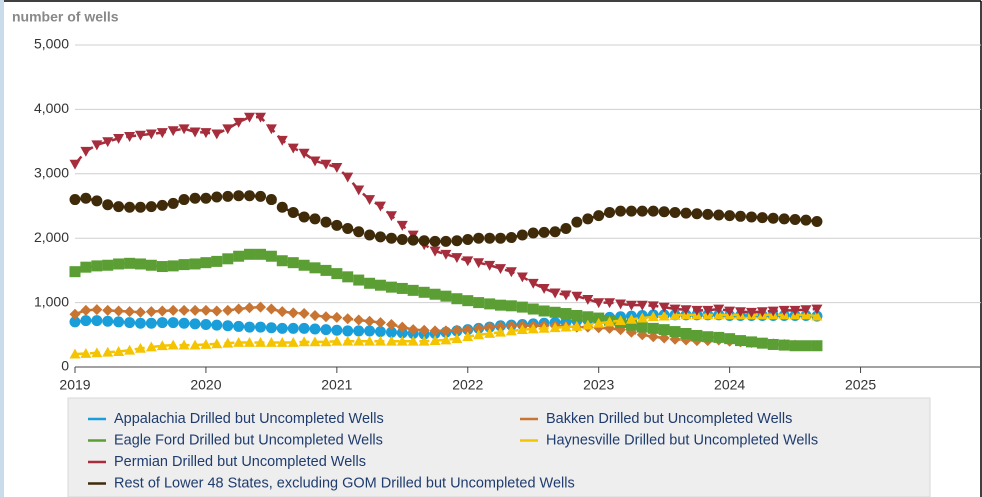  I want to click on left-edge, so click(2, 248).